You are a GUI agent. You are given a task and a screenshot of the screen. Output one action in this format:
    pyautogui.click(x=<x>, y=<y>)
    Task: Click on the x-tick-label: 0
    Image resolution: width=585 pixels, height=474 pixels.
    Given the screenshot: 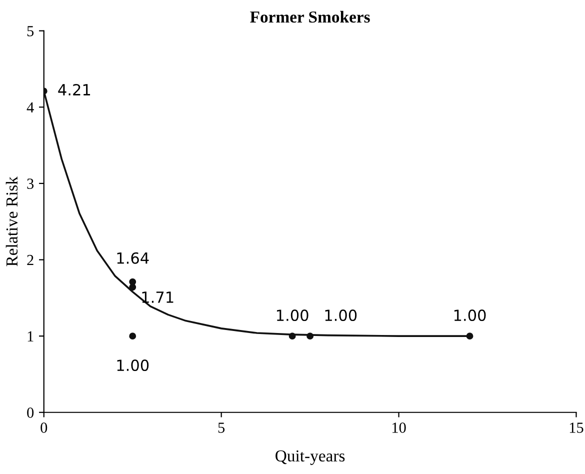 What is the action you would take?
    pyautogui.click(x=44, y=427)
    